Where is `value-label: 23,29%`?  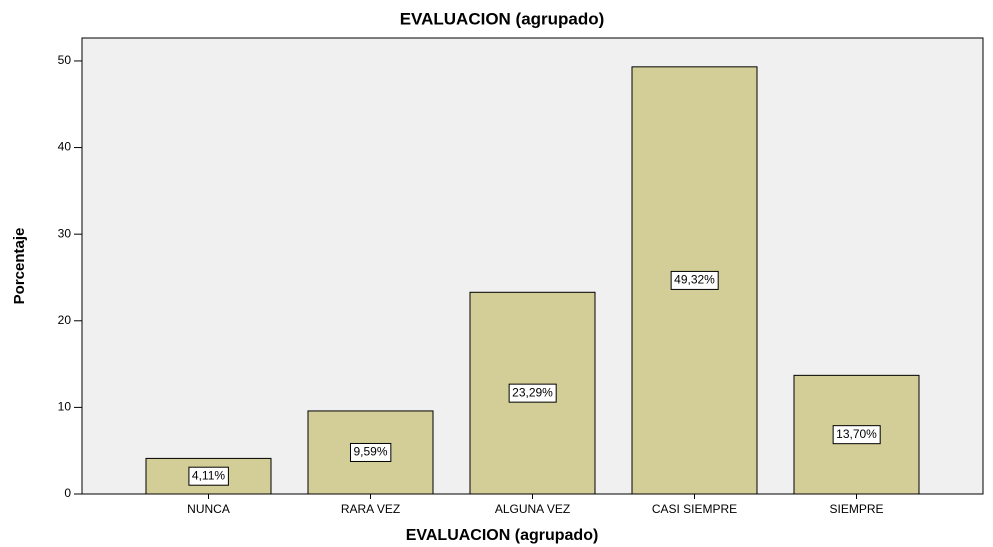
value-label: 23,29% is located at coordinates (532, 392).